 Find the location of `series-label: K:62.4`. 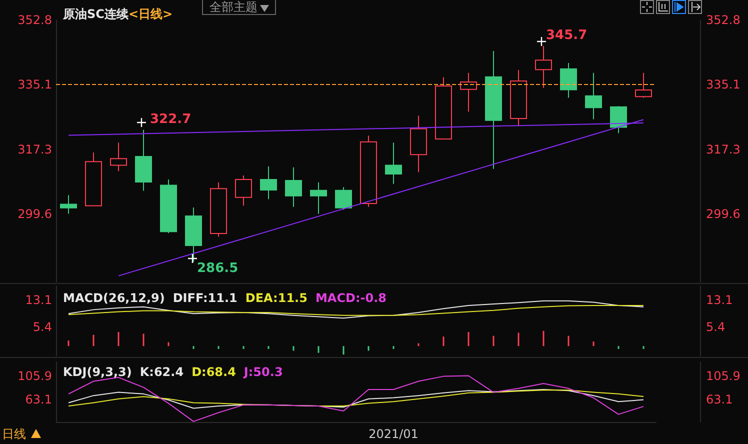

series-label: K:62.4 is located at coordinates (162, 372).